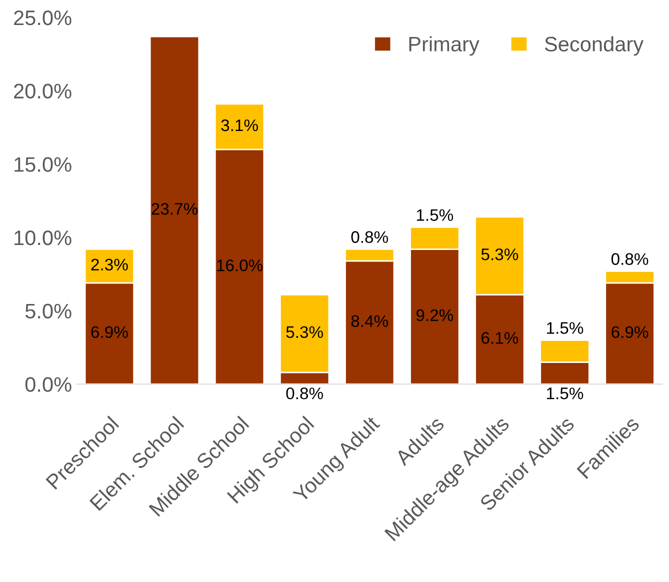  I want to click on data-label: 2.3%, so click(109, 264).